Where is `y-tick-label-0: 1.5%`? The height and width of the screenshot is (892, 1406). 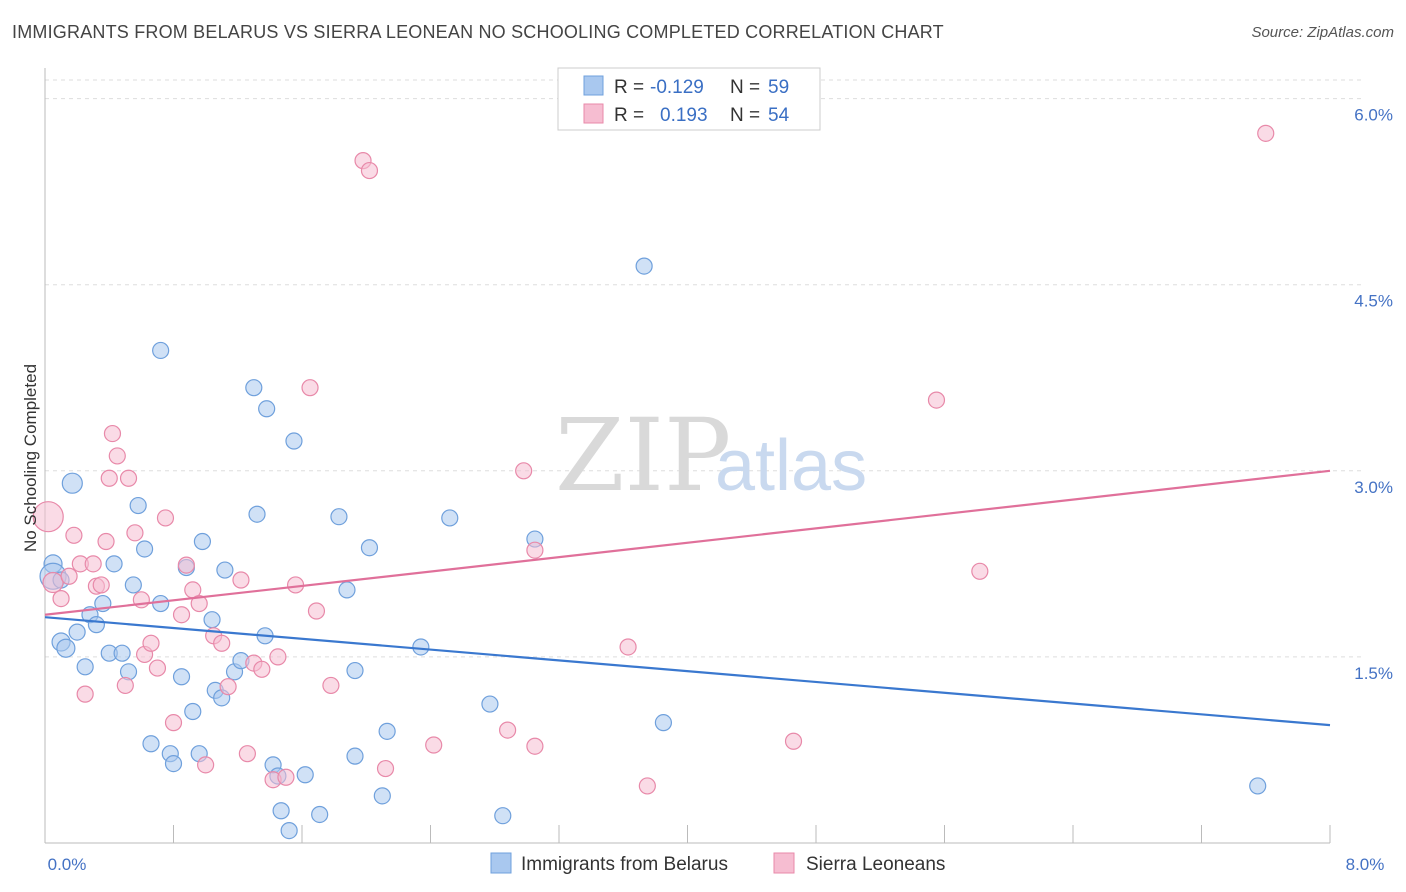
y-tick-label-0: 1.5% is located at coordinates (1373, 673).